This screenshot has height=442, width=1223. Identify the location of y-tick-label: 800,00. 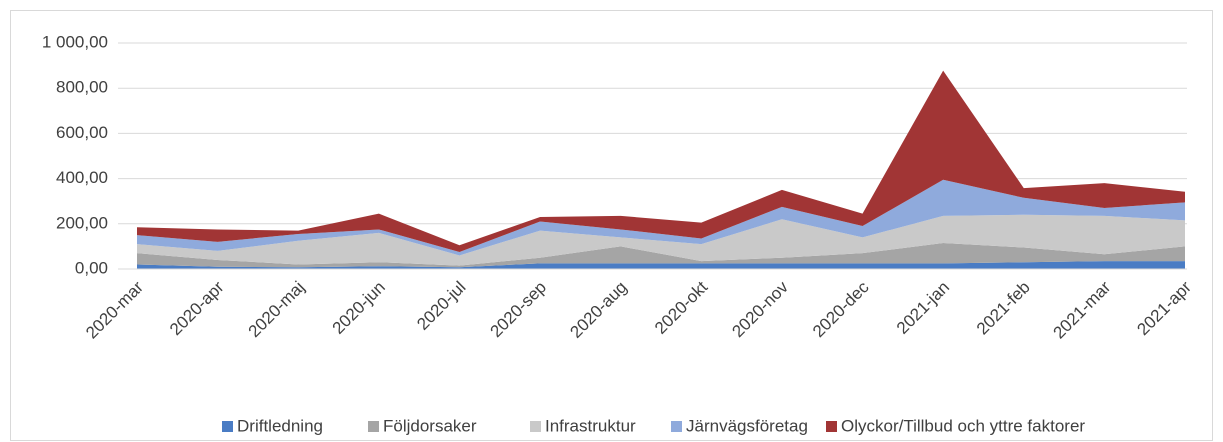
(82, 87).